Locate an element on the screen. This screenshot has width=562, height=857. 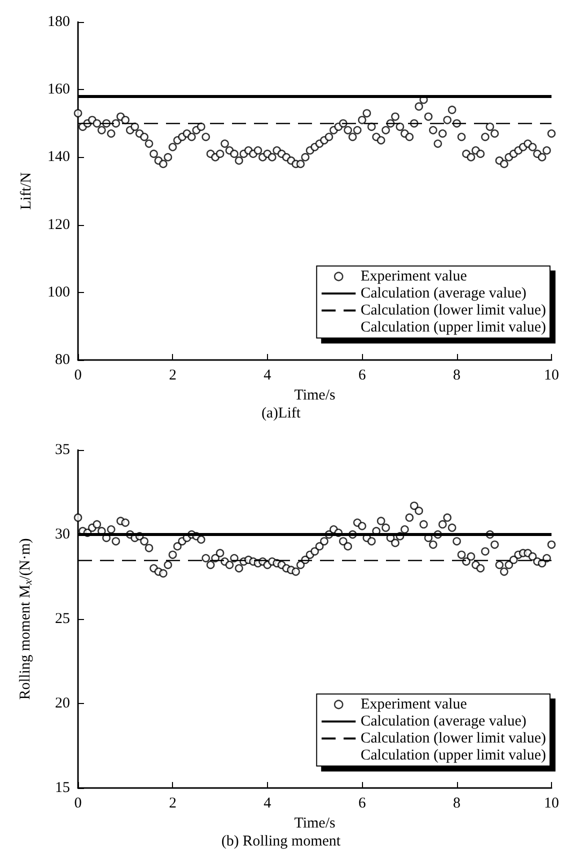
y-tick-label: 100 is located at coordinates (59, 292).